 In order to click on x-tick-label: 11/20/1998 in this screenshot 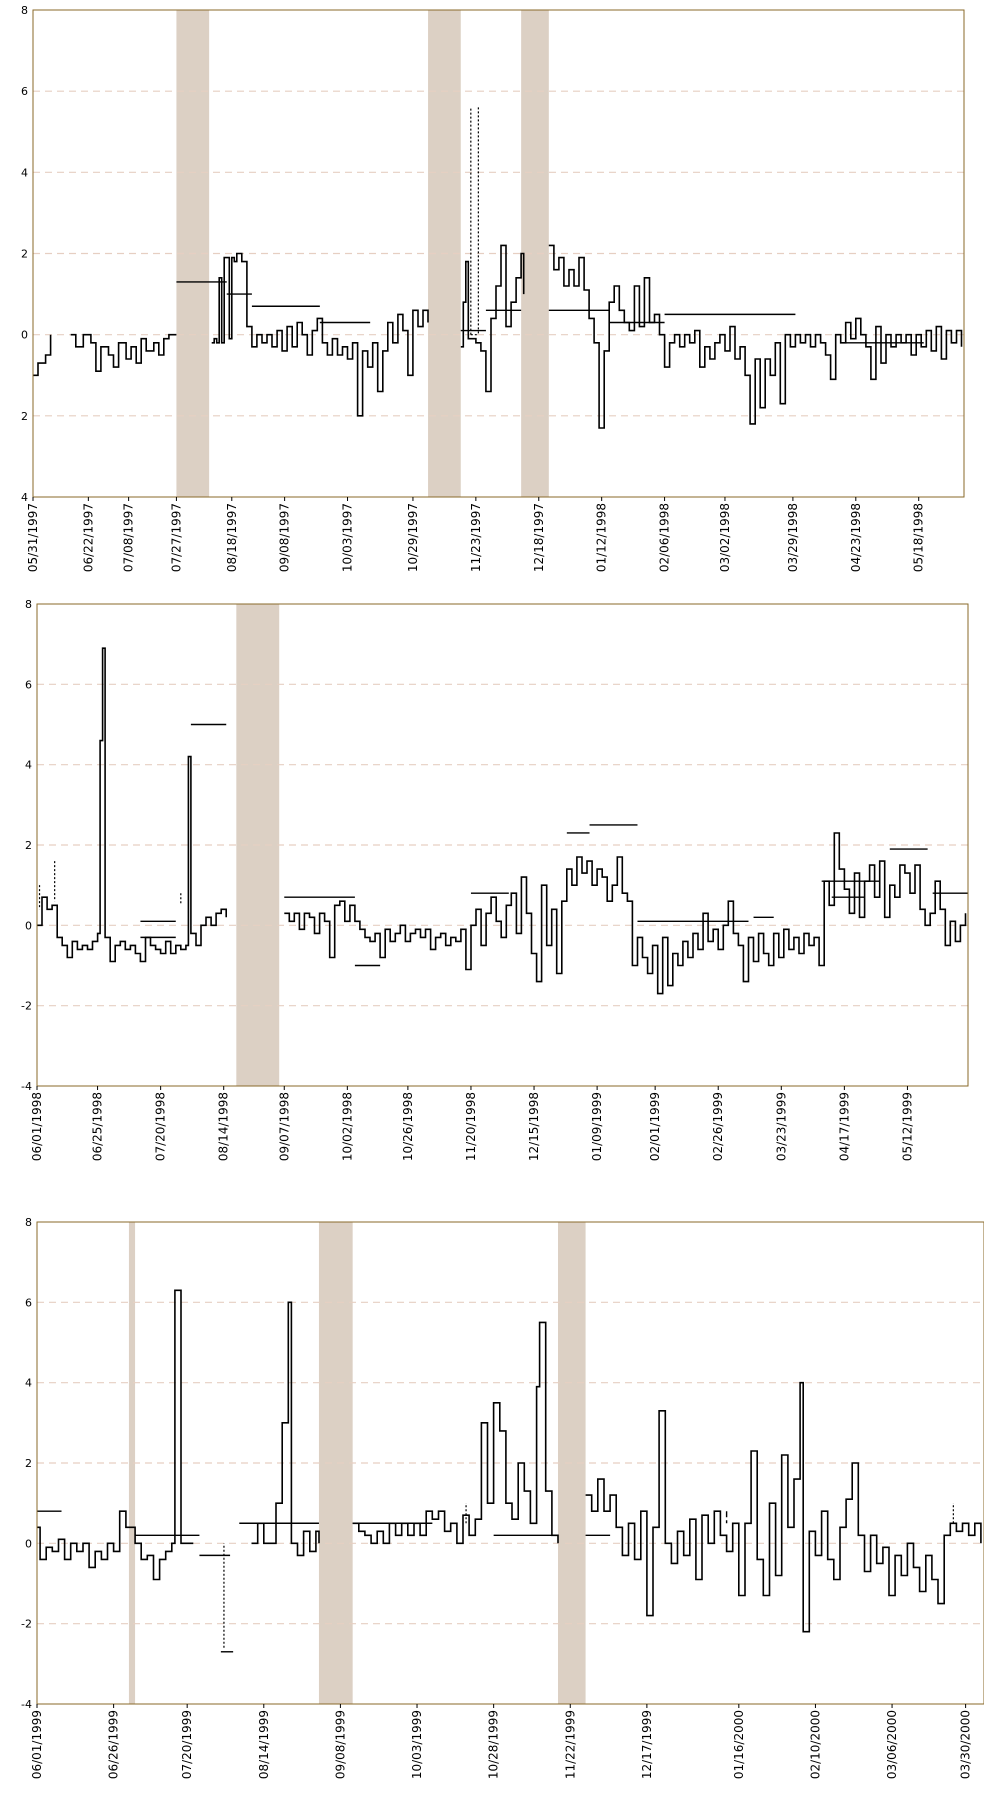, I will do `click(471, 1126)`.